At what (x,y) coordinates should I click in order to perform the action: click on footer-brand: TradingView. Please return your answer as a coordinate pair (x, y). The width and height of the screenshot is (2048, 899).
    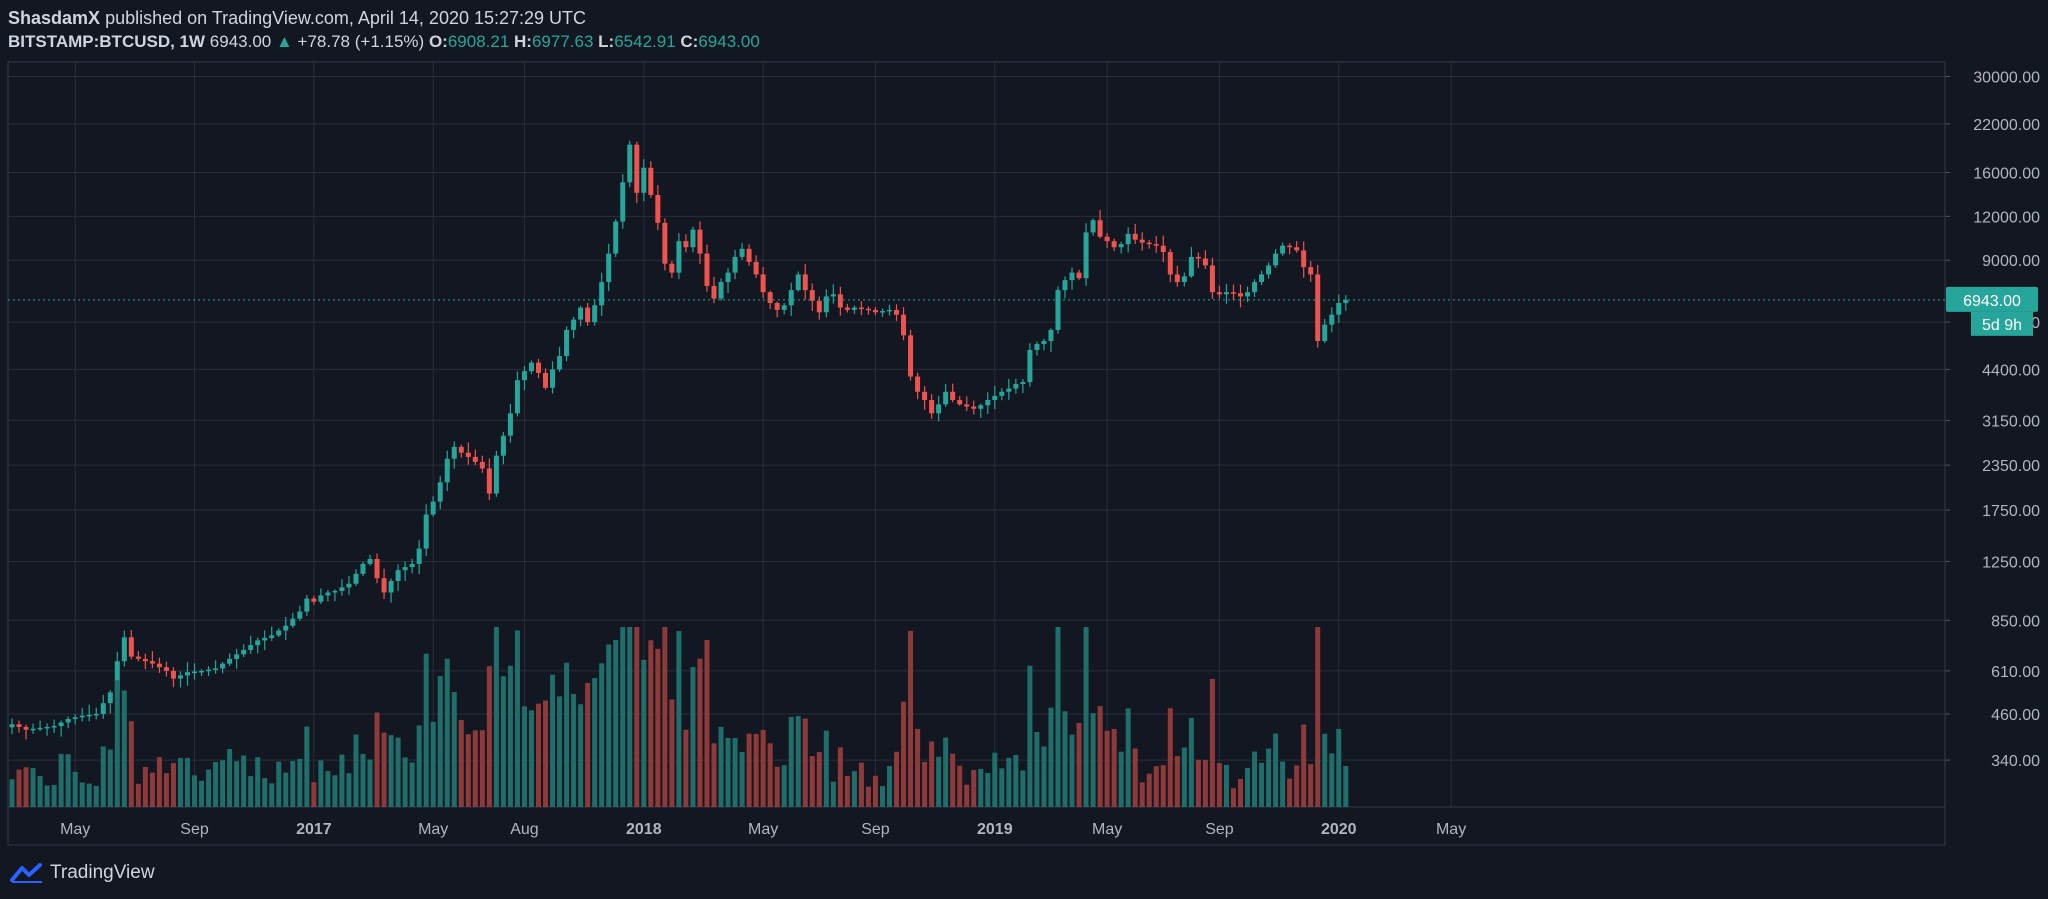
    Looking at the image, I should click on (102, 872).